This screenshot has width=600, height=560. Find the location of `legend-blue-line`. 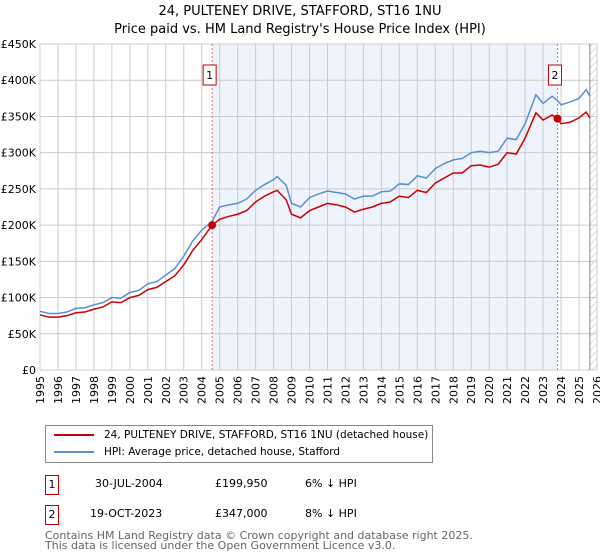

legend-blue-line is located at coordinates (74, 452).